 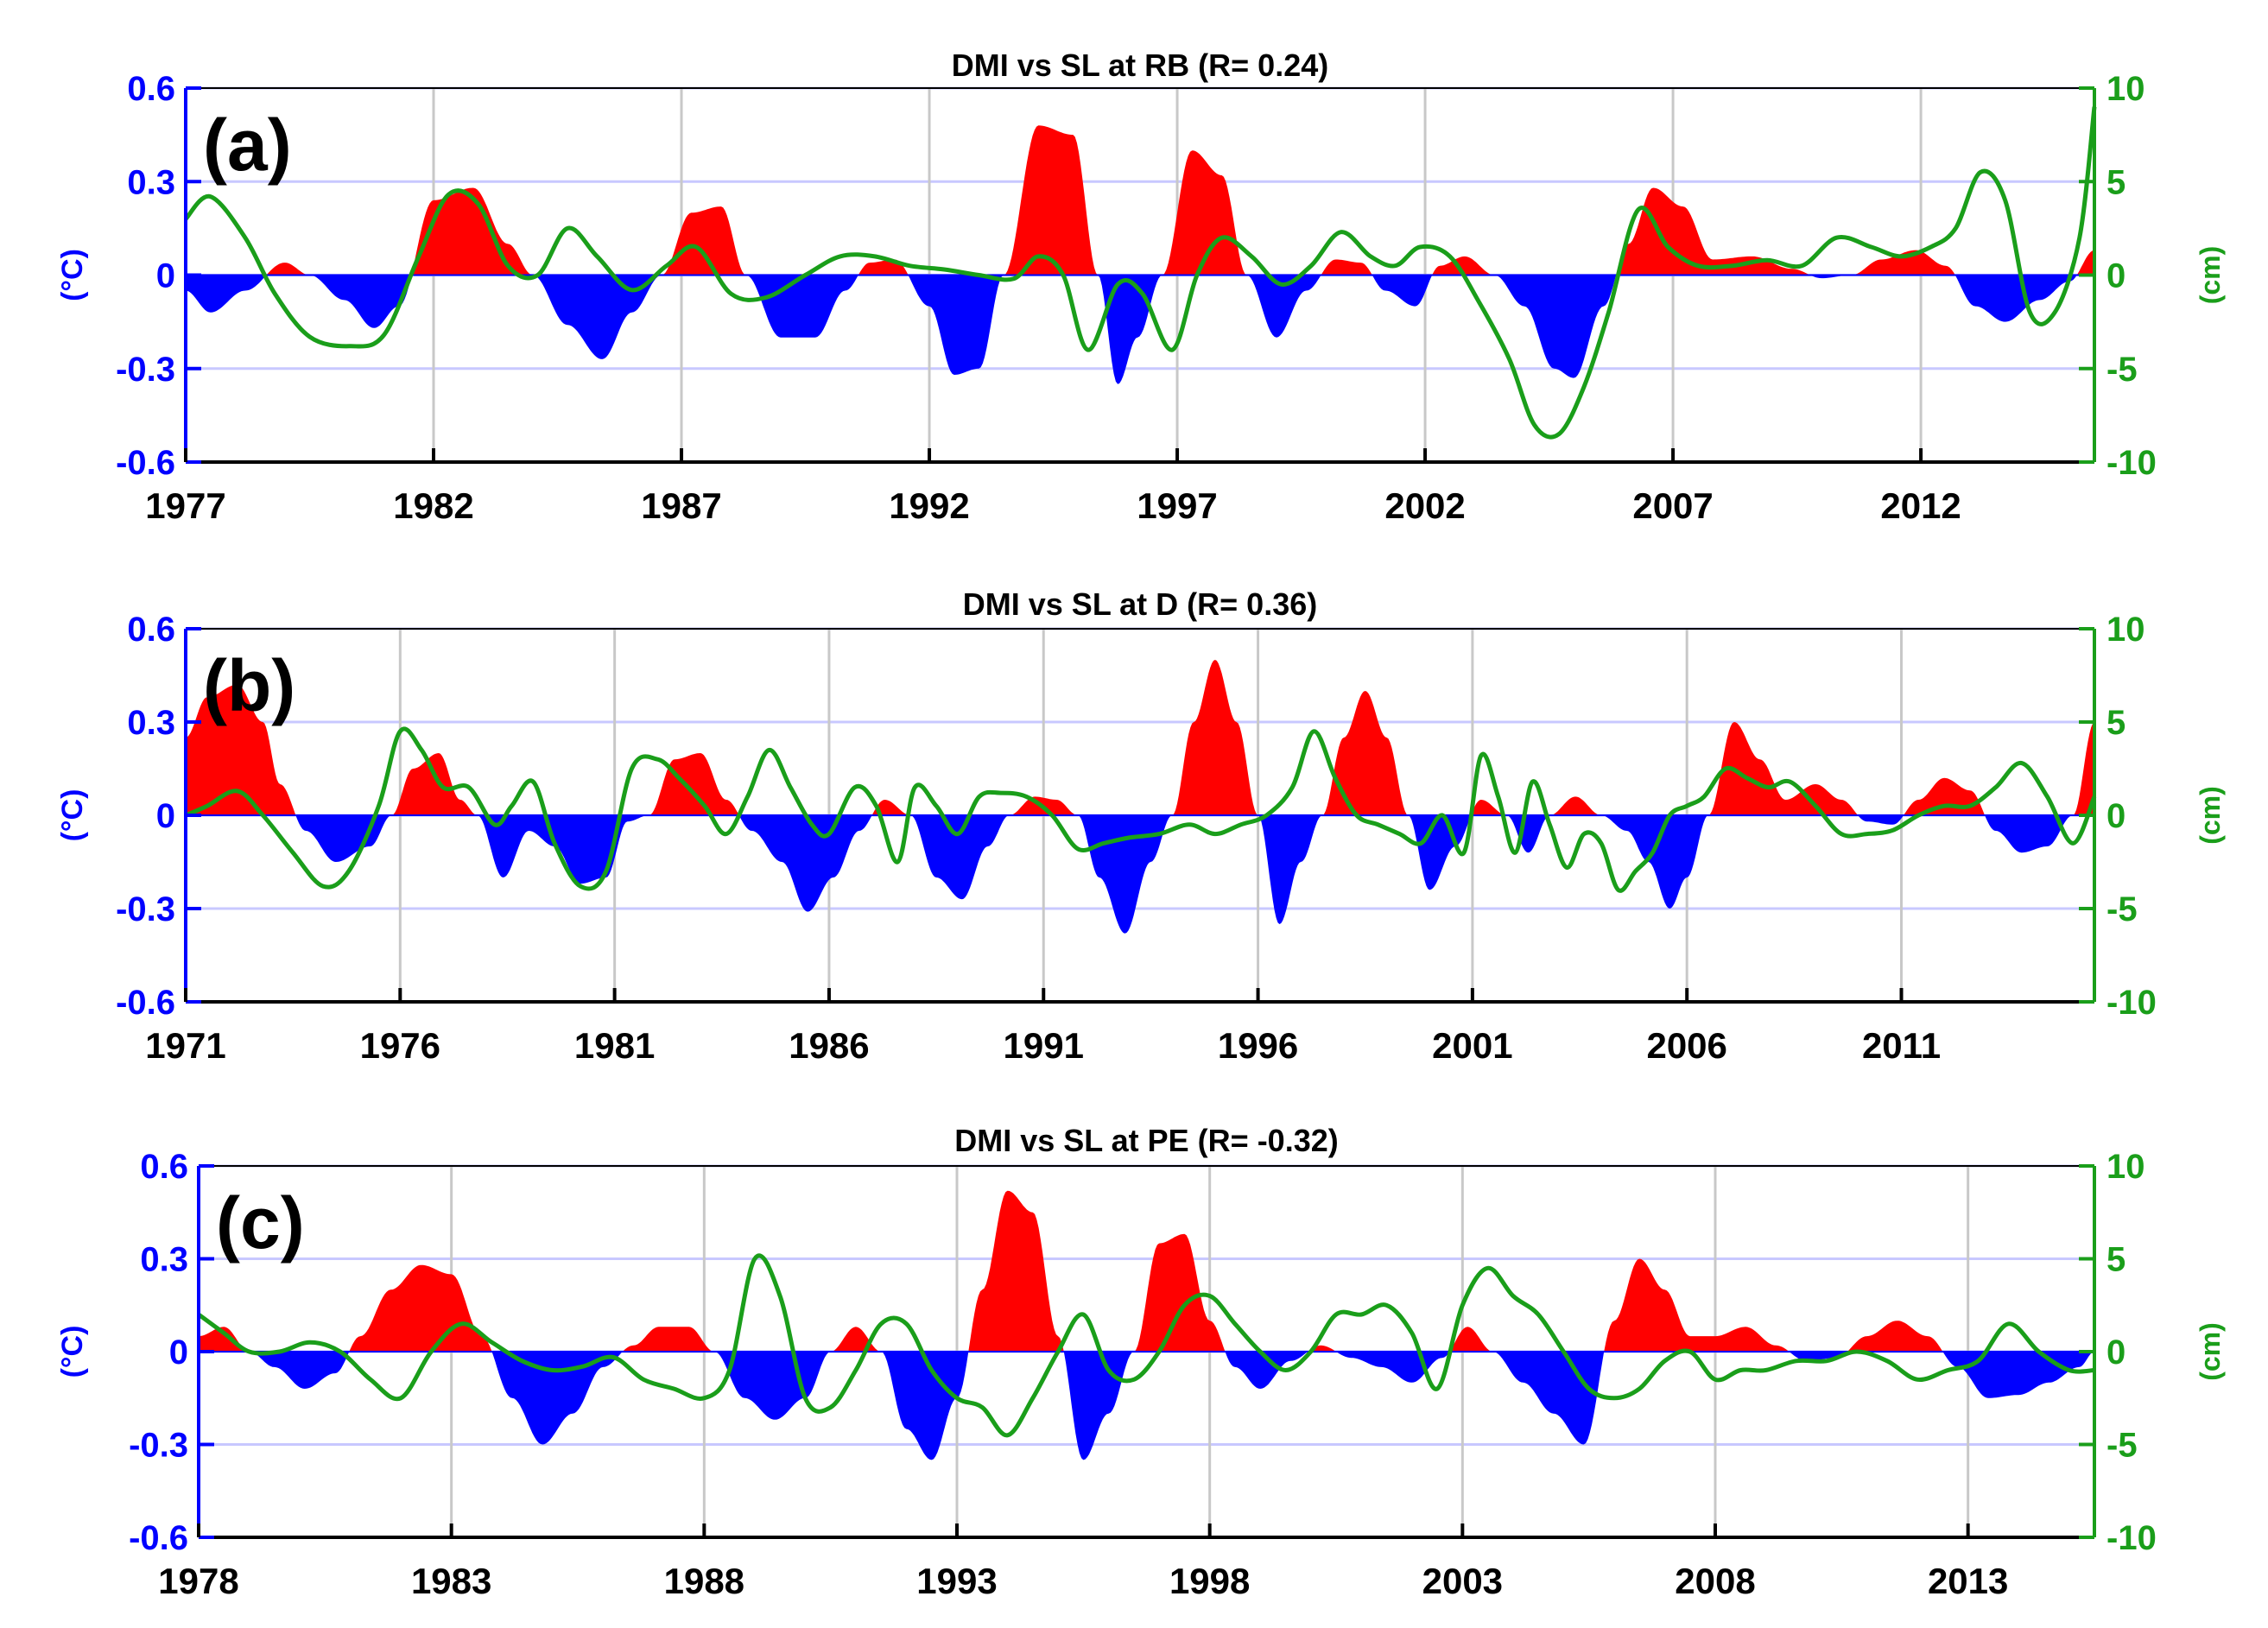 I want to click on x-tick-label: 2011, so click(x=1901, y=1045).